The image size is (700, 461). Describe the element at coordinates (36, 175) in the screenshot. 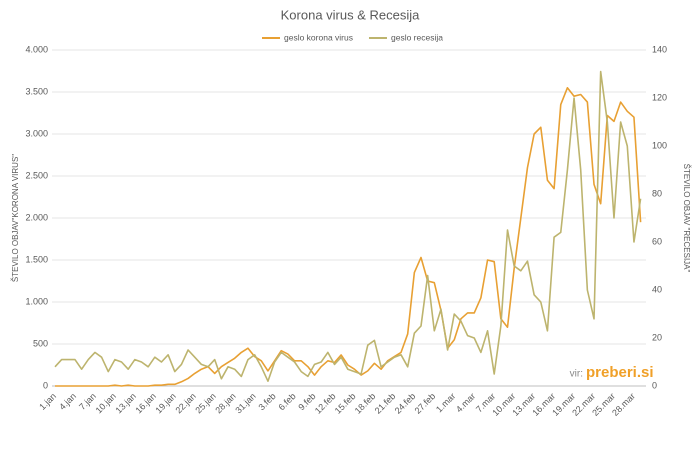

I see `y-tick-label: 2.500` at that location.